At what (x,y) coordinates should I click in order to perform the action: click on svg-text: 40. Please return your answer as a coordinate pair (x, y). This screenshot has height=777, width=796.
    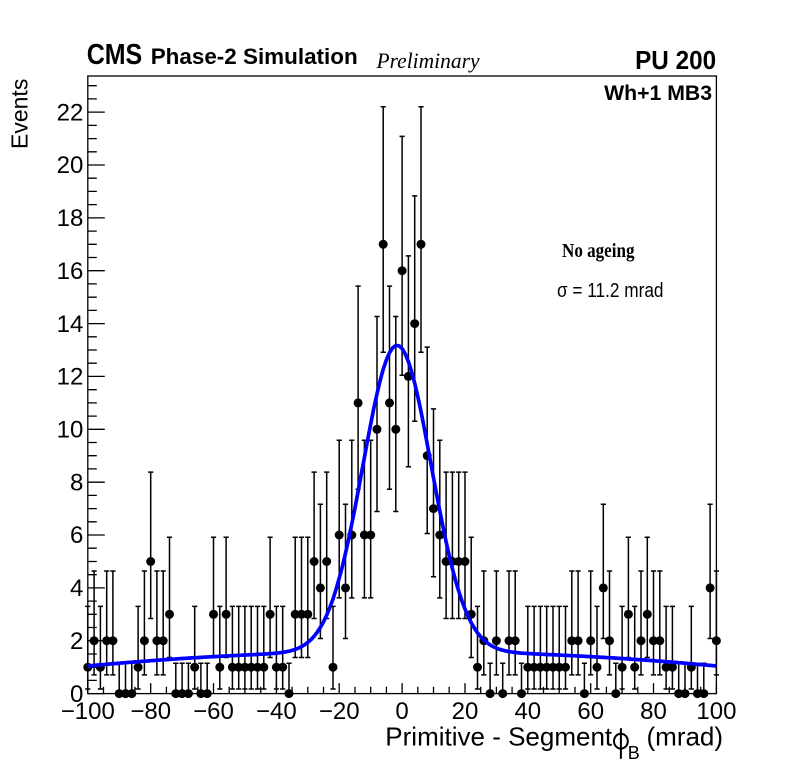
    Looking at the image, I should click on (527, 711).